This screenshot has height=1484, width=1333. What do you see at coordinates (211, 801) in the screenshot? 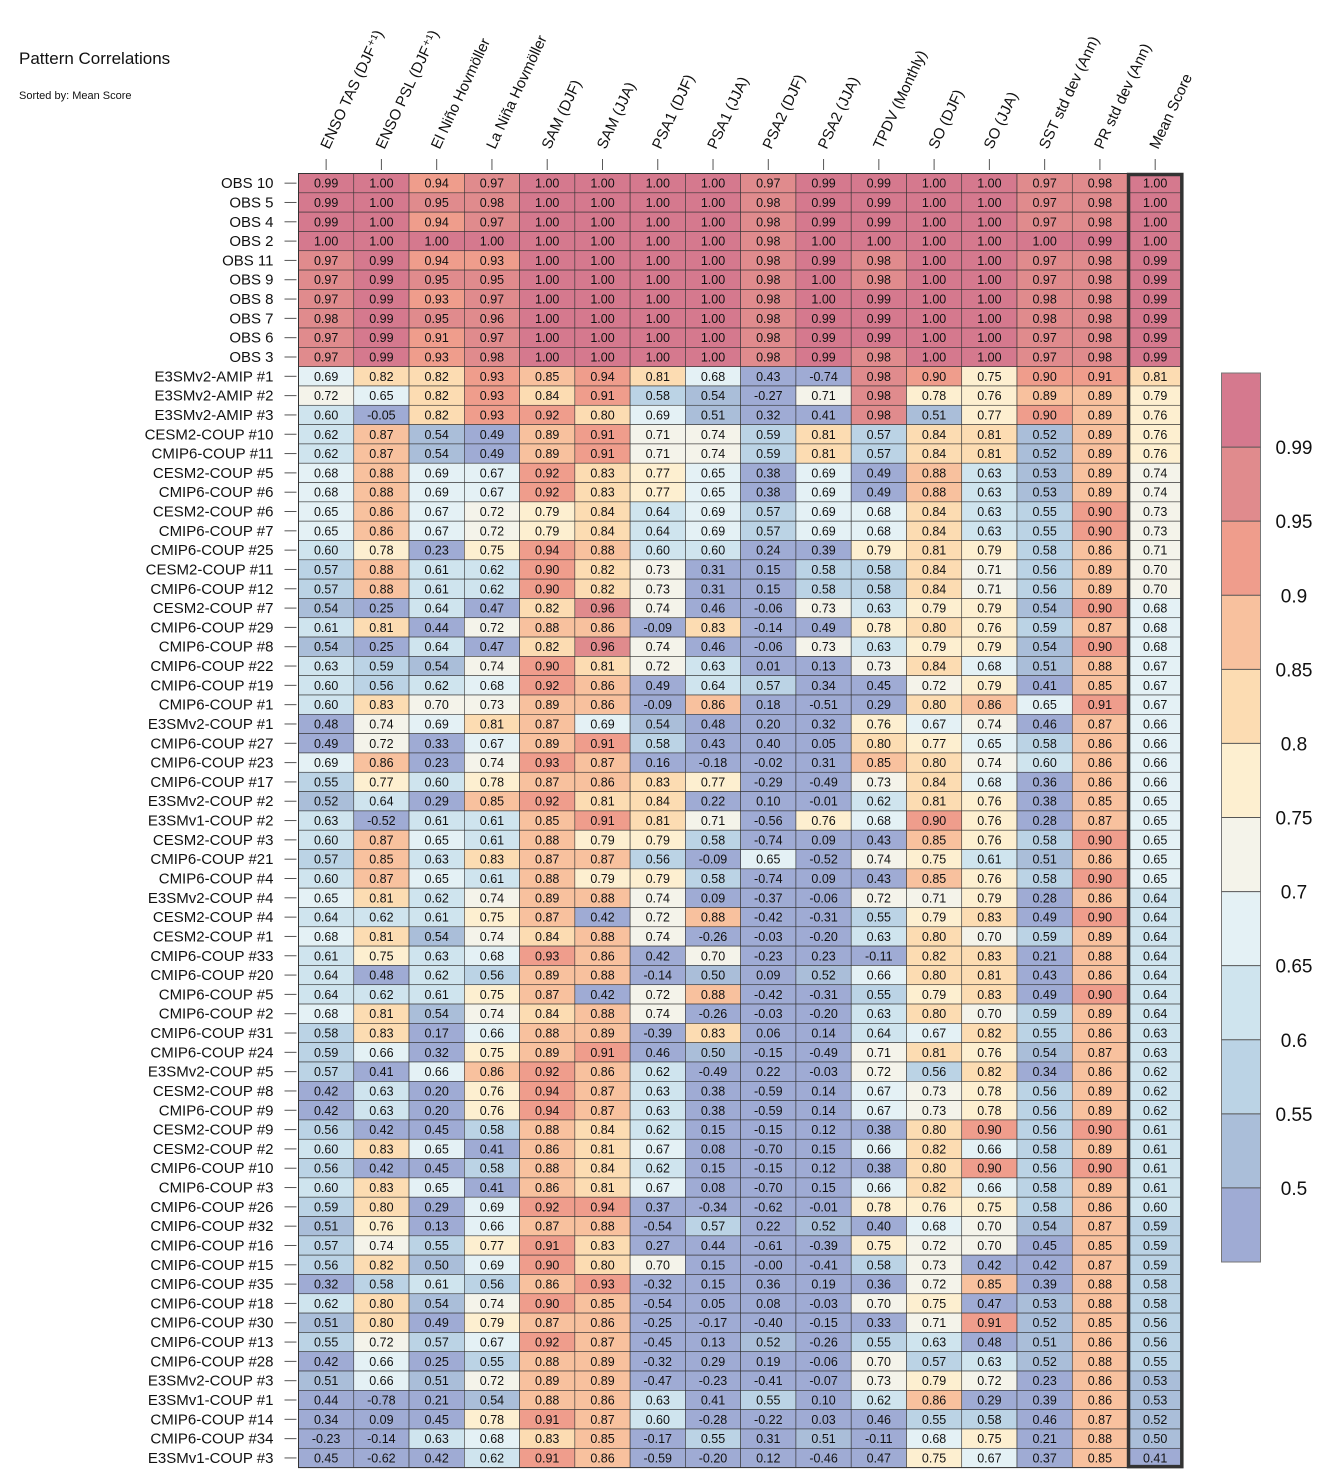
I see `row-label: E3SMv2-COUP #2` at bounding box center [211, 801].